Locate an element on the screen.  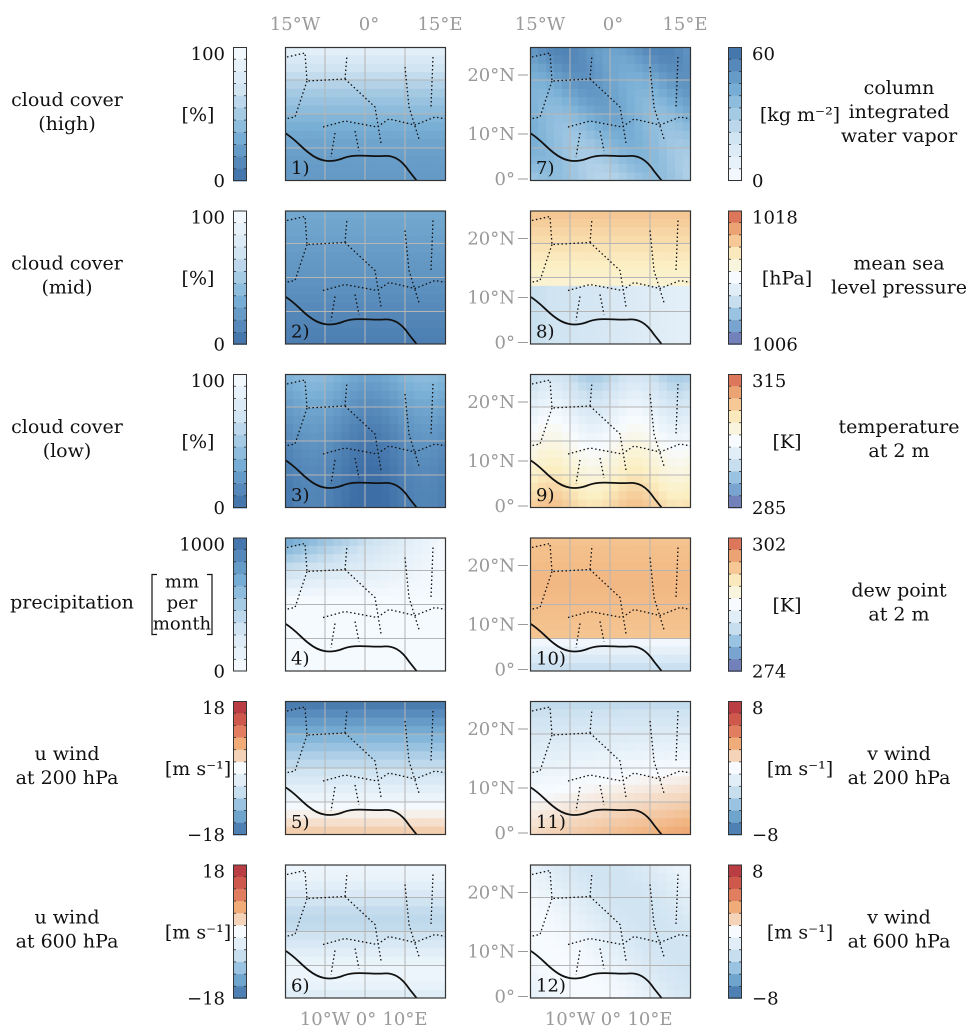
map-panel-2: 2) is located at coordinates (366, 278).